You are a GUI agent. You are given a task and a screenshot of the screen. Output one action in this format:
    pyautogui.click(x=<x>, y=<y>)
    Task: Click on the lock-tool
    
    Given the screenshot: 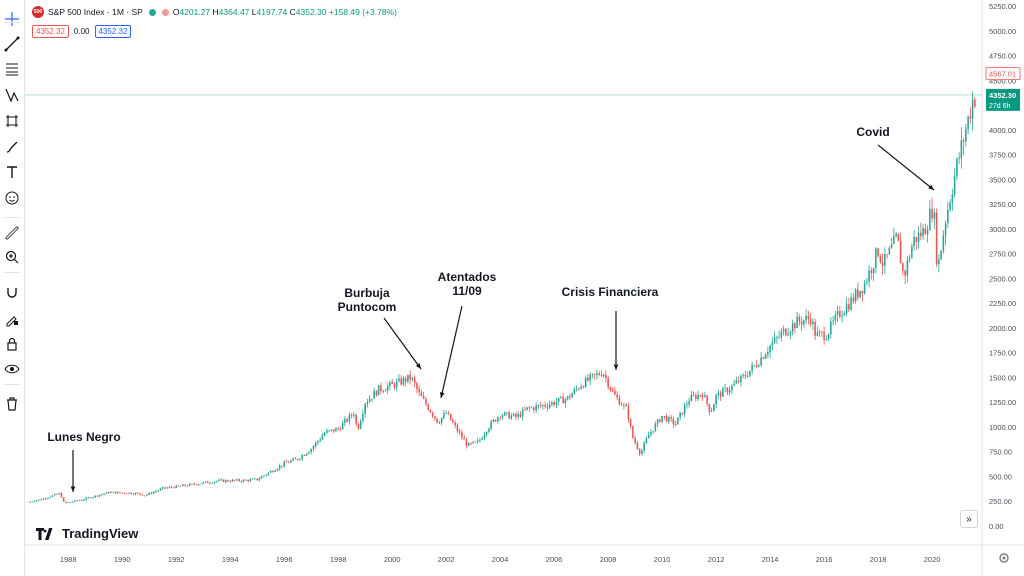 What is the action you would take?
    pyautogui.click(x=12, y=344)
    